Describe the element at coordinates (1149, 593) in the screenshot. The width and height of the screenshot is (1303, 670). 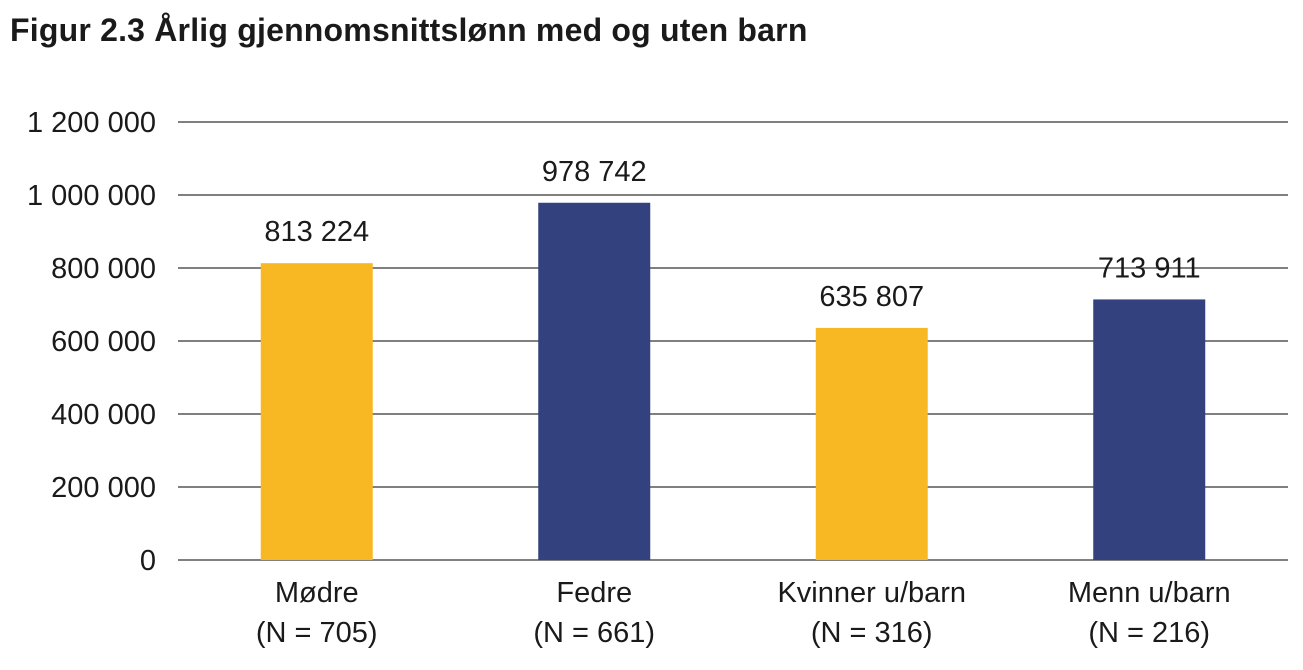
I see `x-category-label: Menn u/barn` at that location.